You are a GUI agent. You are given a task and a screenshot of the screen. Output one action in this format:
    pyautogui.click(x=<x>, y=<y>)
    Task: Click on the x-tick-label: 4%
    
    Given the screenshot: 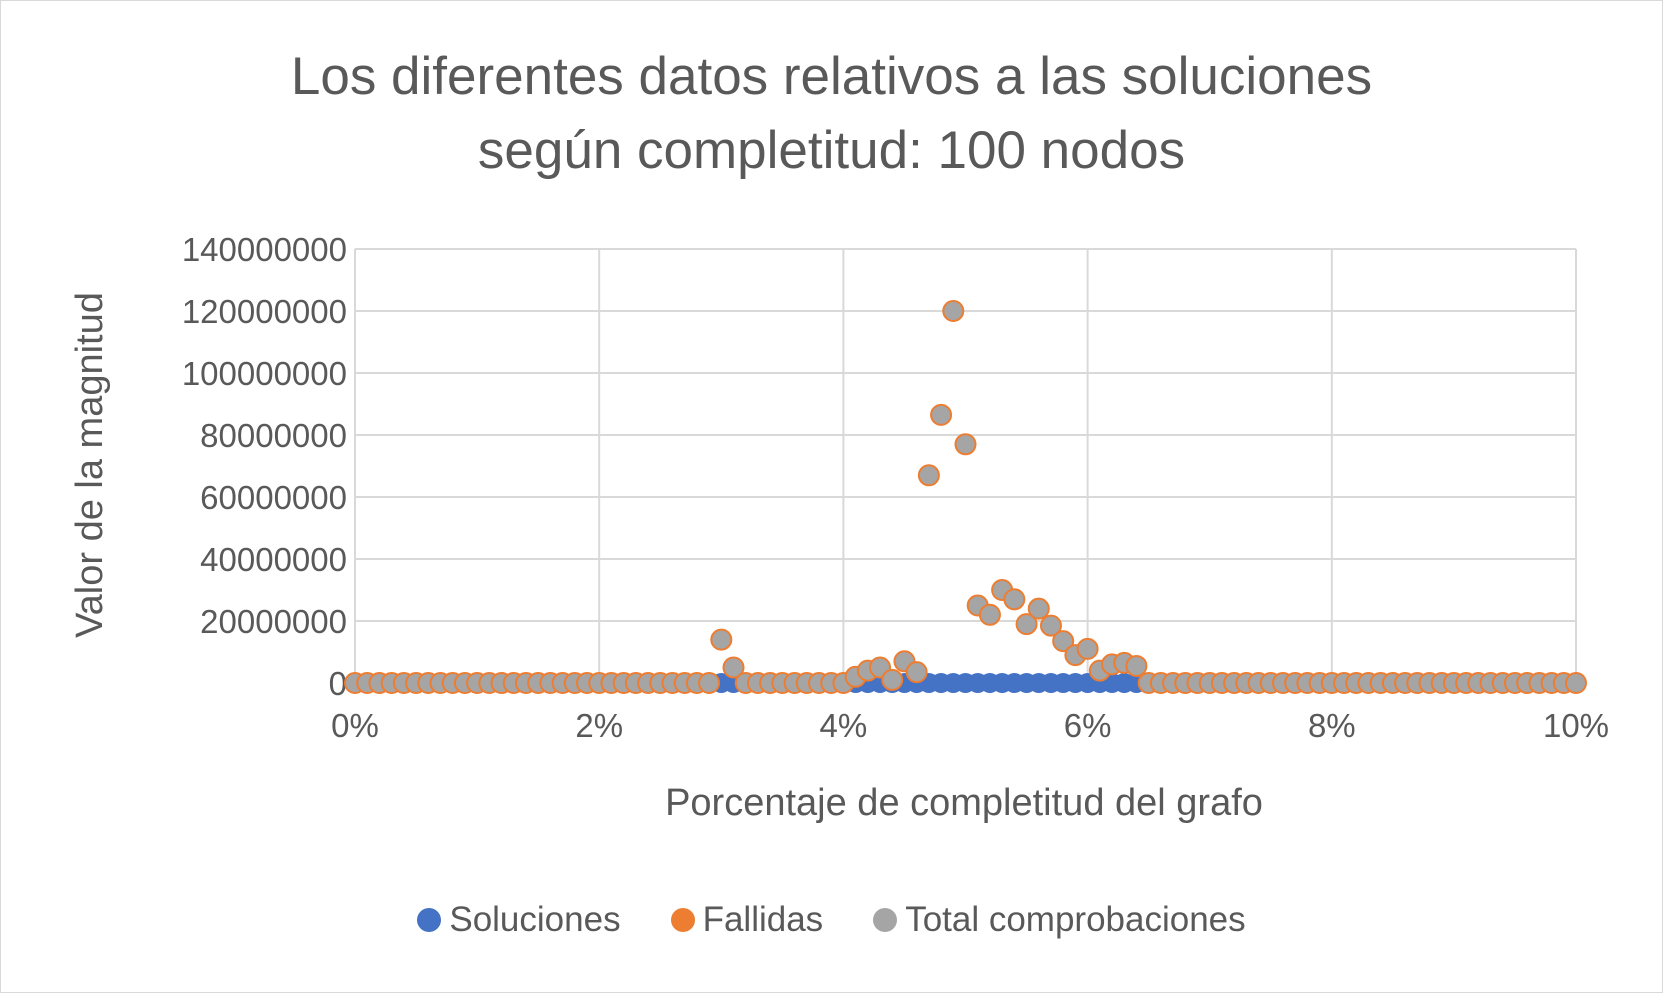 What is the action you would take?
    pyautogui.click(x=844, y=725)
    